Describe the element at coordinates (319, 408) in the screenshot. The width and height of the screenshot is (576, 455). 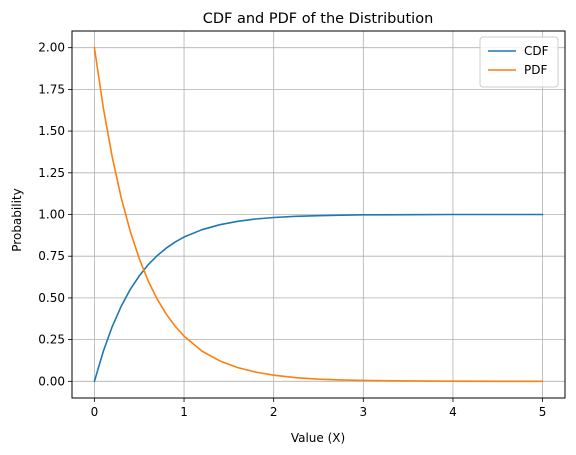
I see `x-axis-ticks: 0 1 2 3 4 5` at that location.